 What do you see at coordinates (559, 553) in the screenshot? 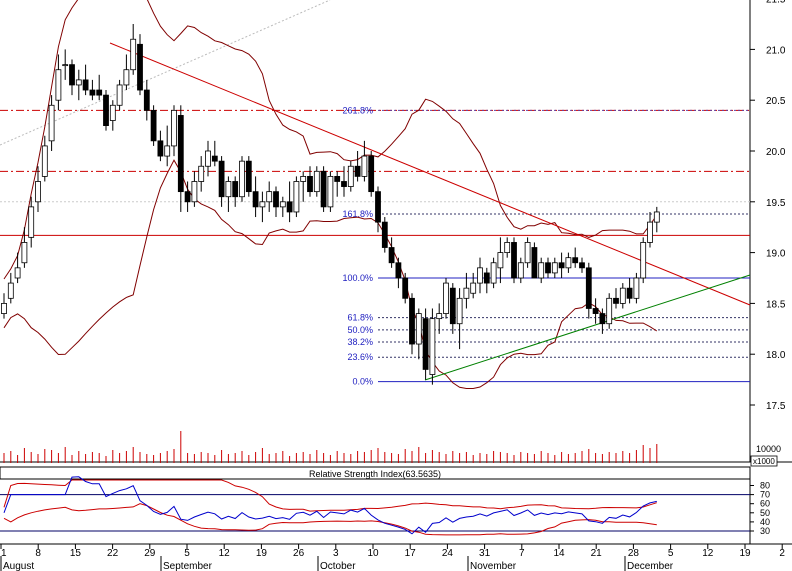
I see `x-day-label: 14` at bounding box center [559, 553].